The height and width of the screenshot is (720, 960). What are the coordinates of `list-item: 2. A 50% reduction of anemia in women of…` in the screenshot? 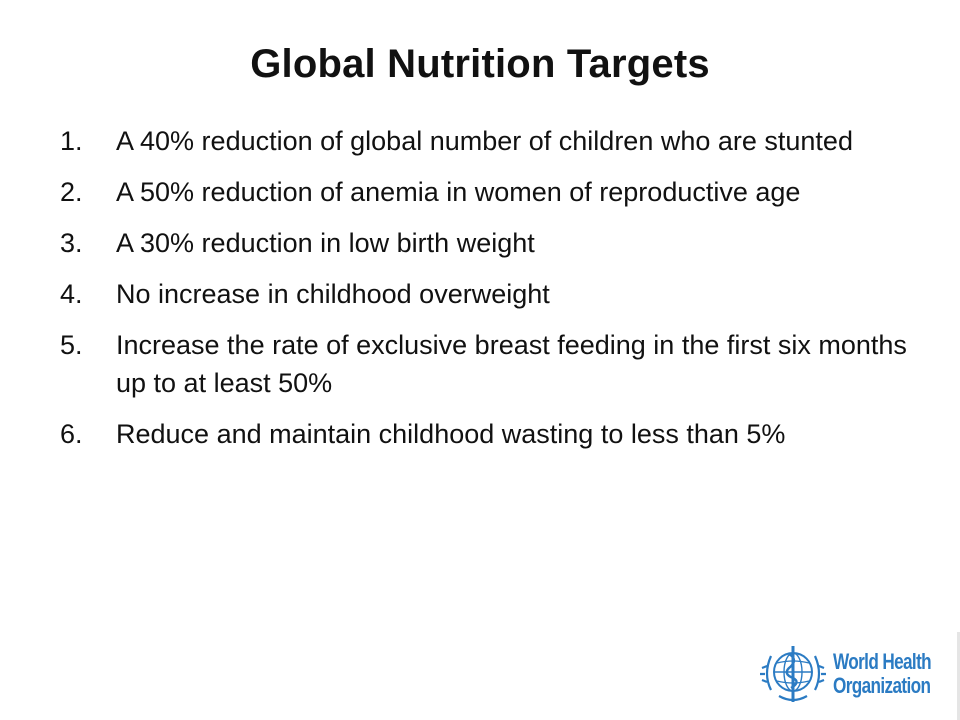 It's located at (490, 192).